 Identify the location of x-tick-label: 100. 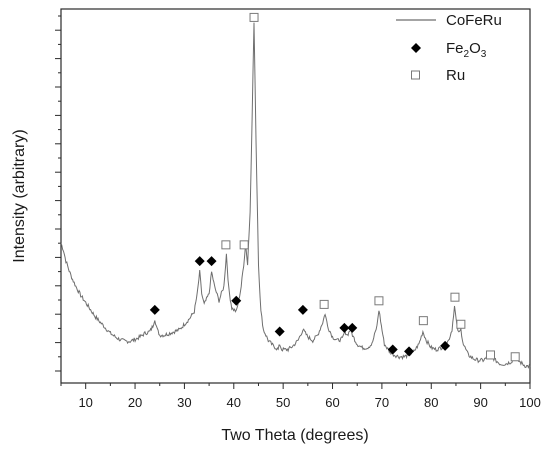
(530, 402).